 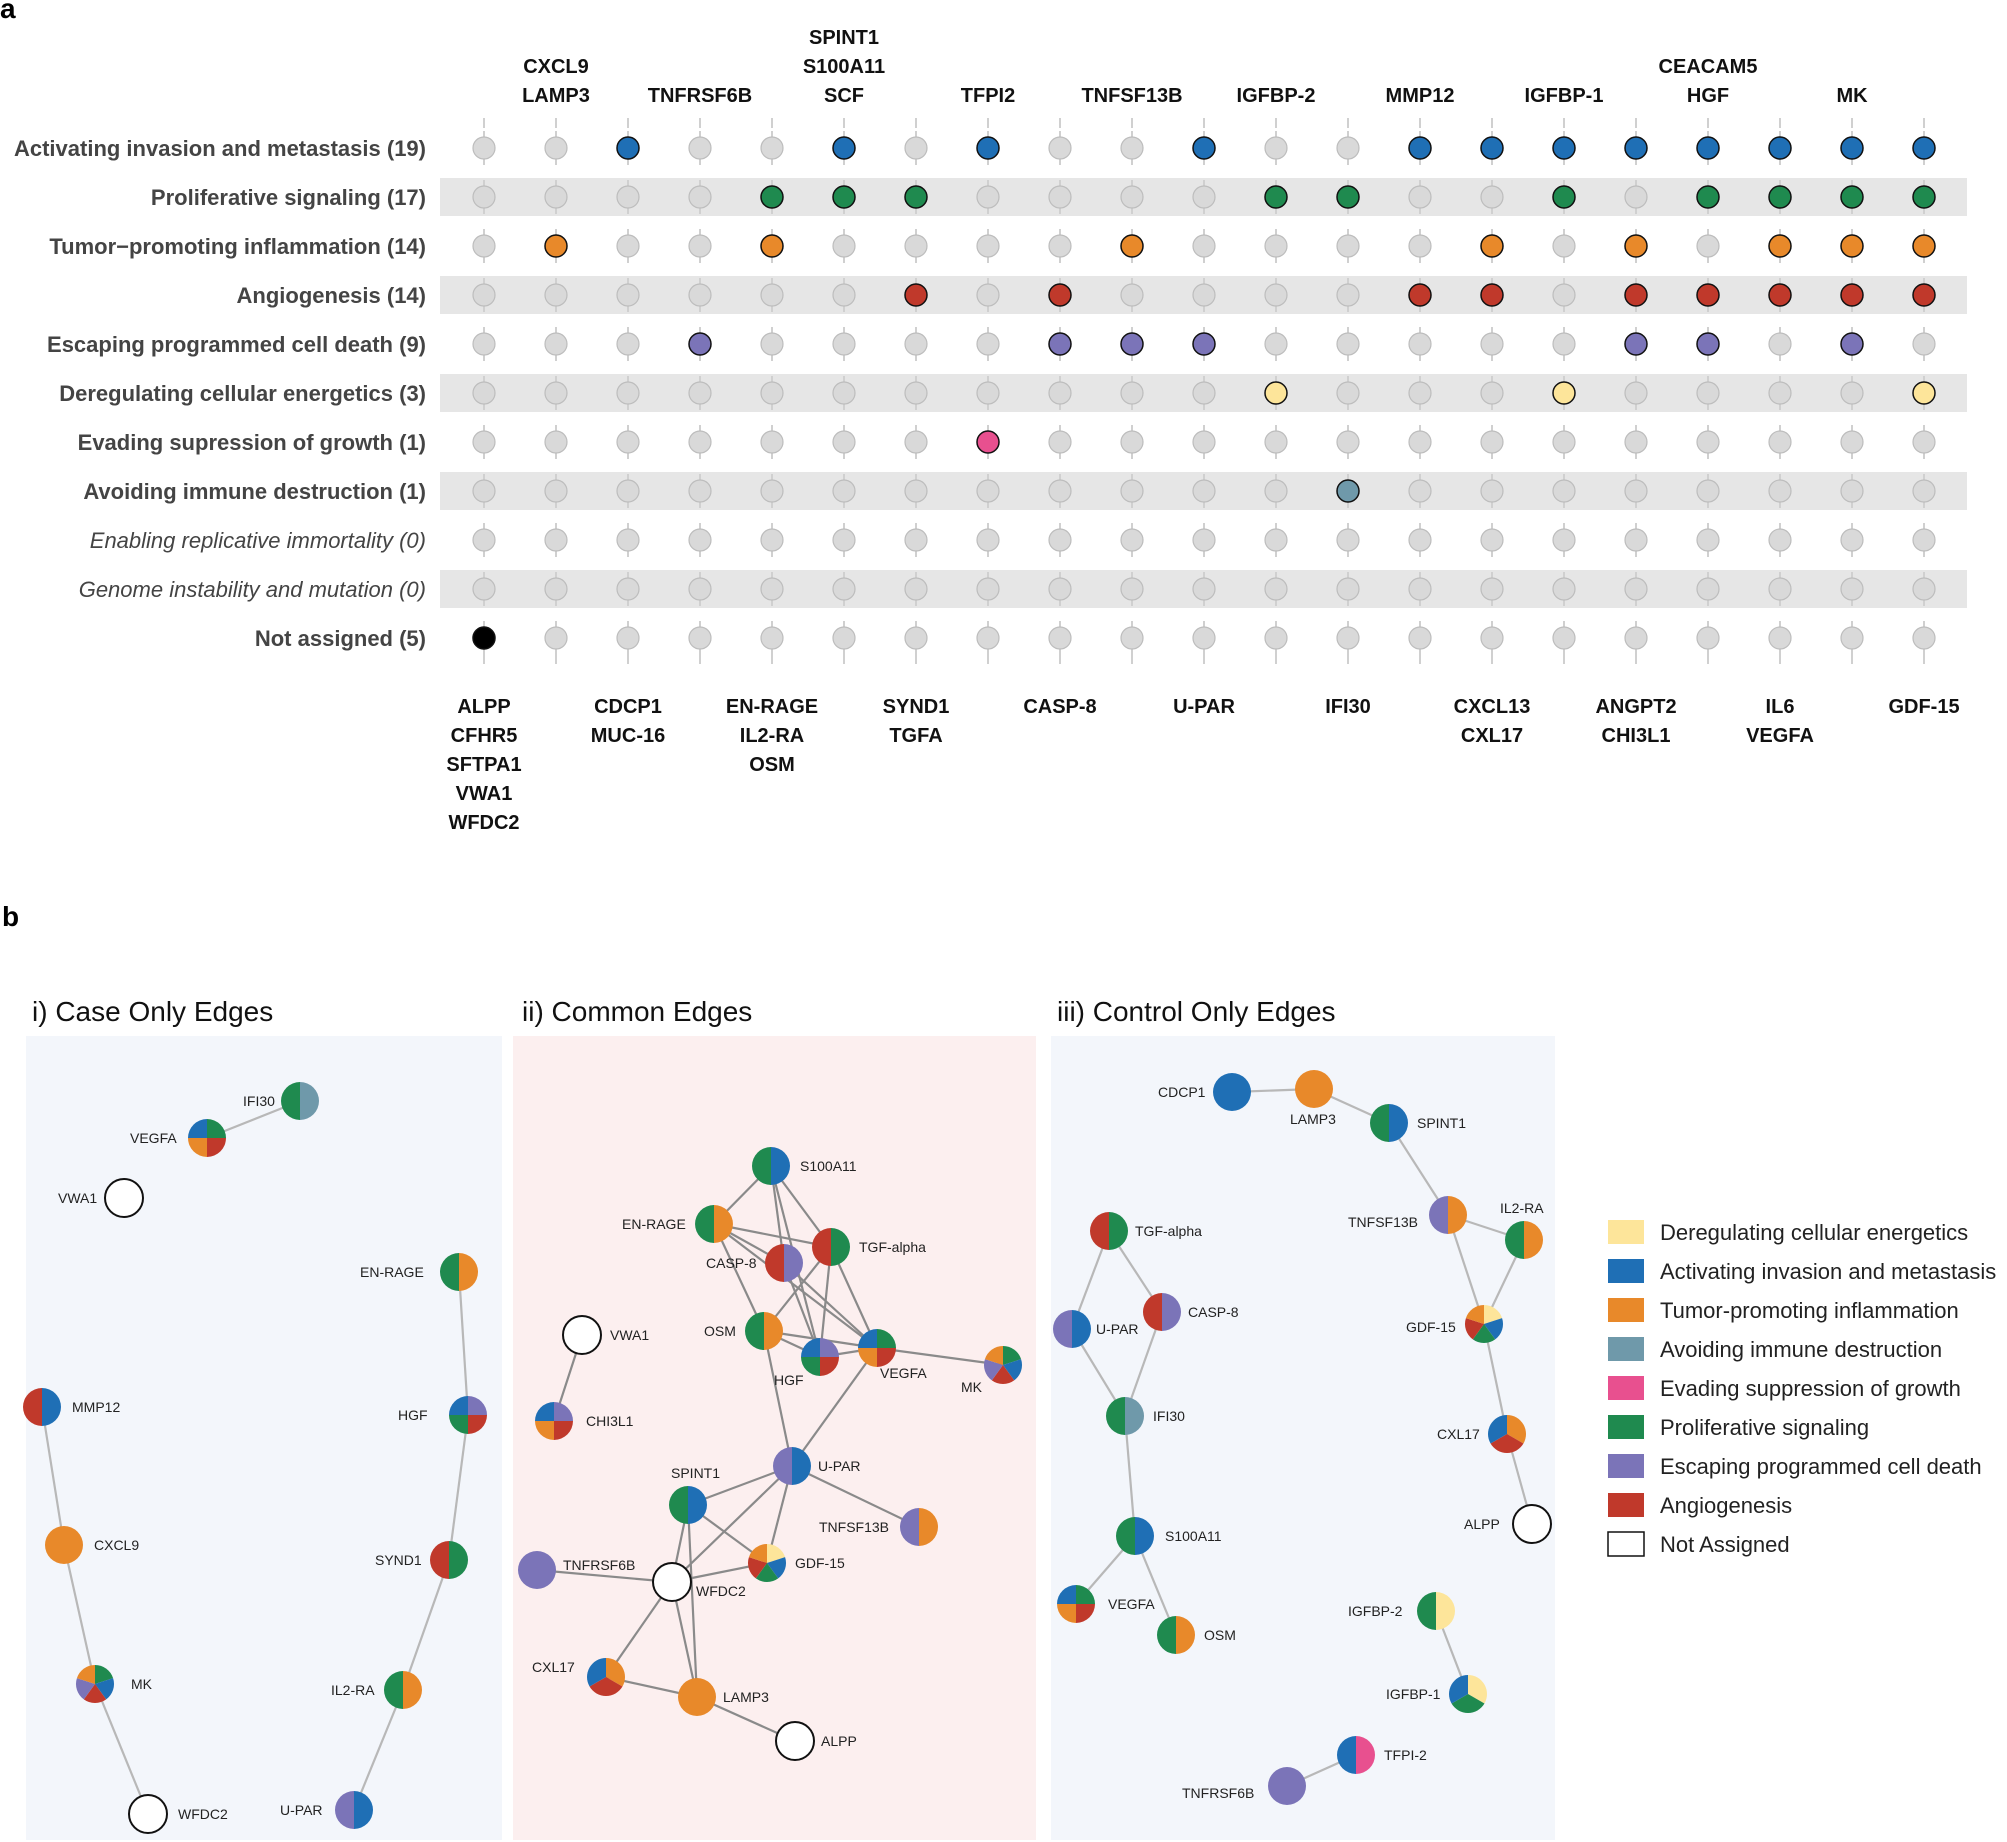 What do you see at coordinates (1168, 1231) in the screenshot?
I see `node-label: TGF-alpha` at bounding box center [1168, 1231].